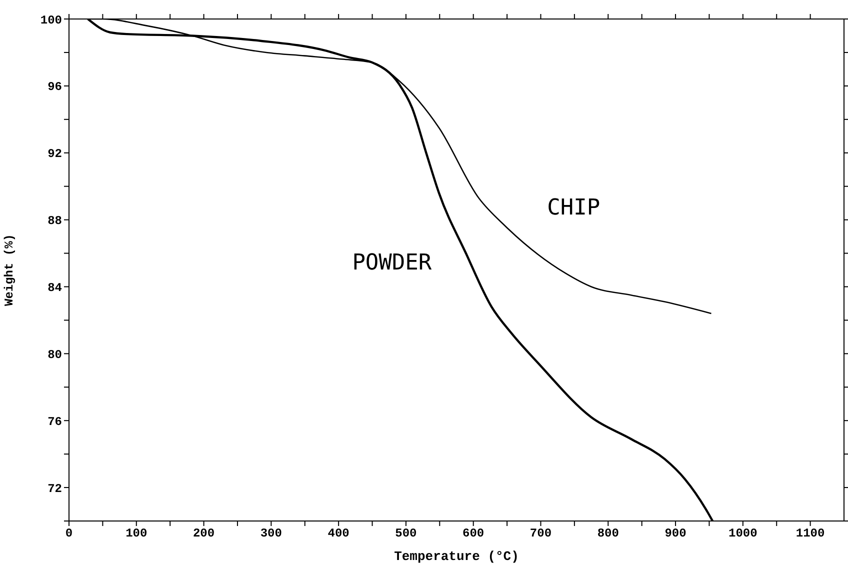 Image resolution: width=848 pixels, height=564 pixels. I want to click on y-tick-label: 80, so click(55, 355).